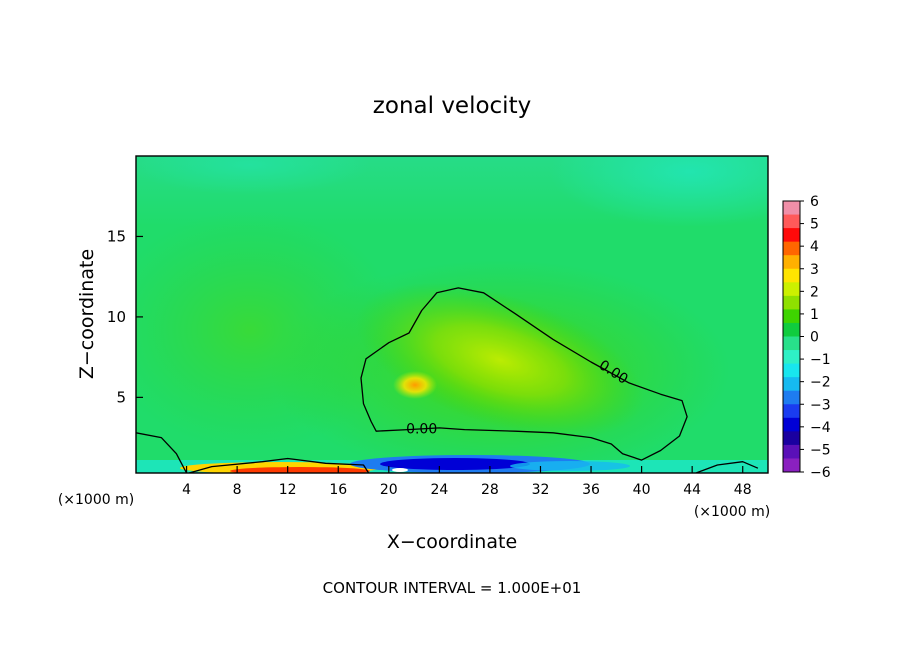 This screenshot has width=904, height=654. What do you see at coordinates (452, 588) in the screenshot?
I see `contour-interval-note: CONTOUR INTERVAL = 1.000E+01` at bounding box center [452, 588].